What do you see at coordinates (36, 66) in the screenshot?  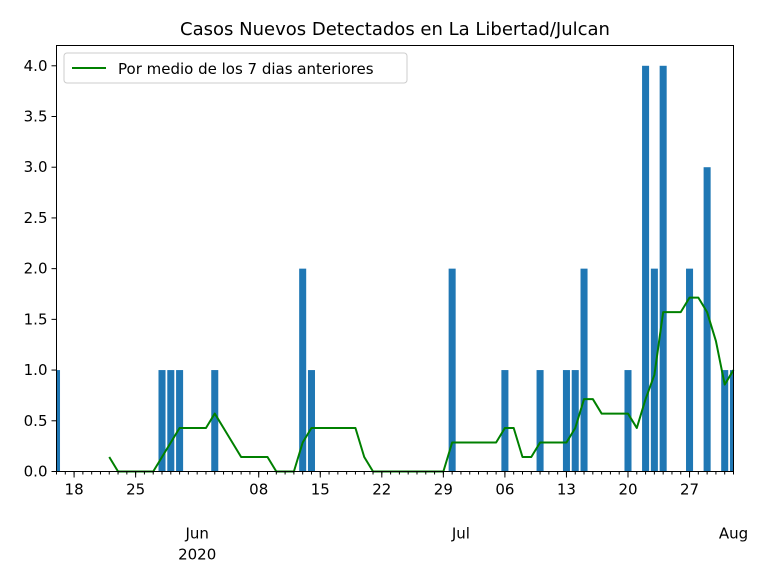 I see `y-tick-label: 4.0` at bounding box center [36, 66].